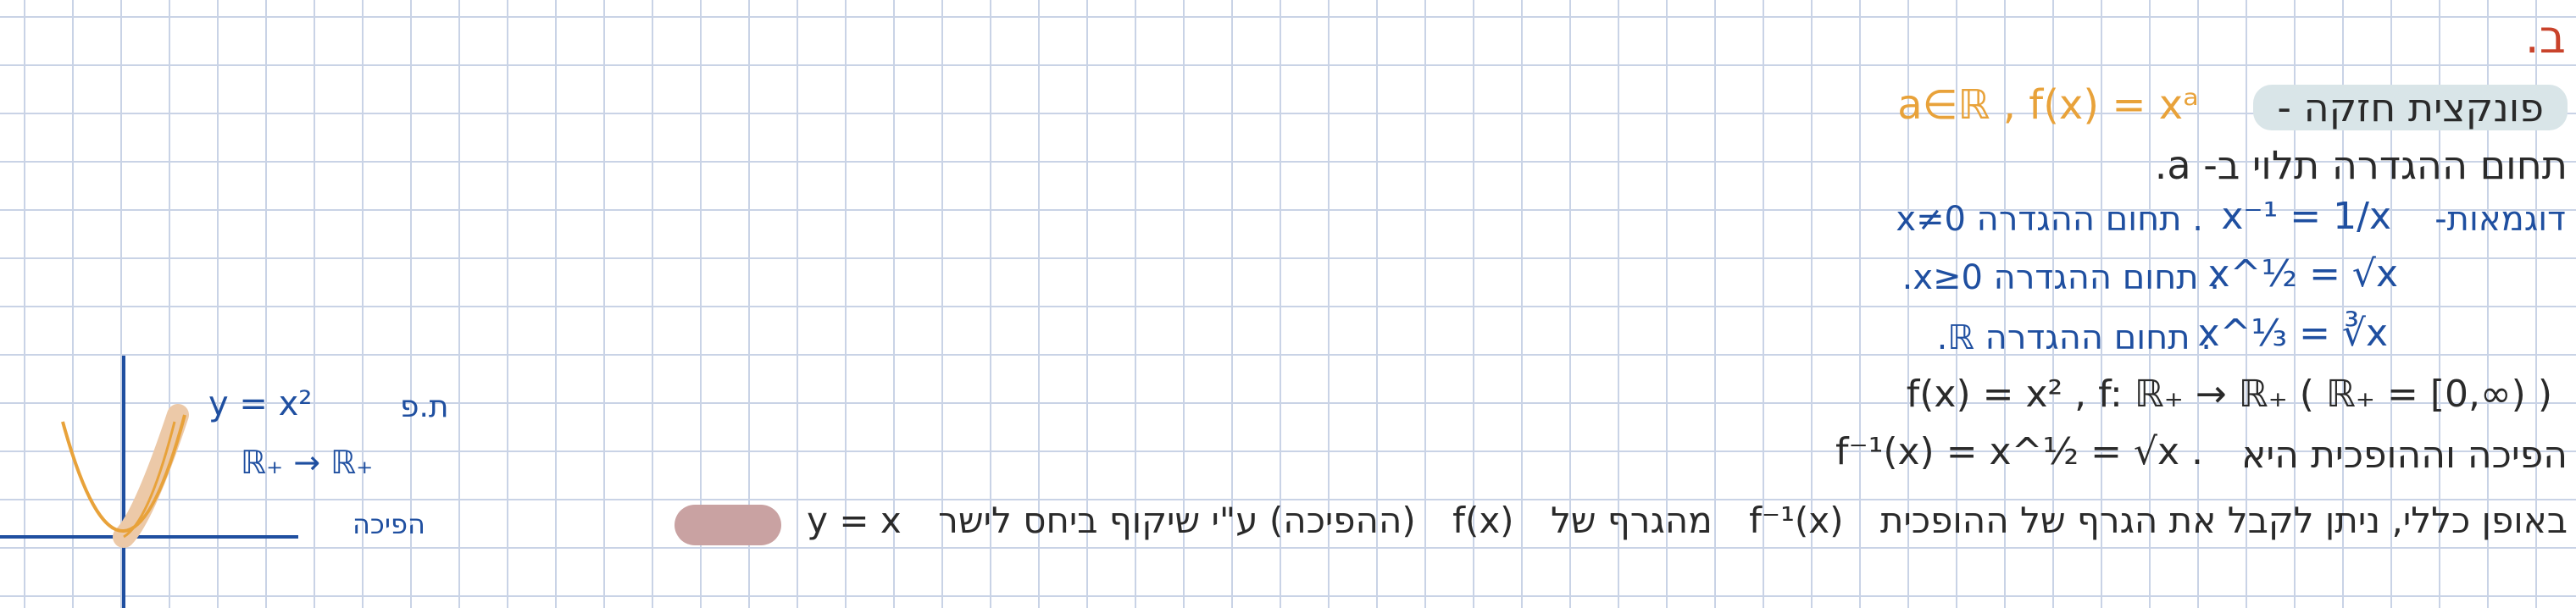 This screenshot has width=2576, height=608. Describe the element at coordinates (1631, 520) in the screenshot. I see `reflection-text-b: מהגרף של` at that location.